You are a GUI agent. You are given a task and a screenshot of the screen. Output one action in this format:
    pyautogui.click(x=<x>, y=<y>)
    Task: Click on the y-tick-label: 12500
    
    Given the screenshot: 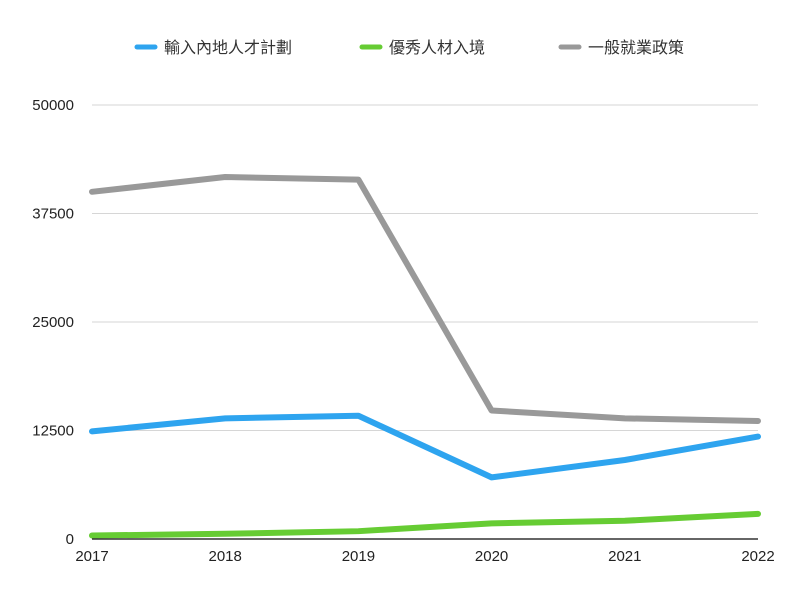 What is the action you would take?
    pyautogui.click(x=53, y=431)
    